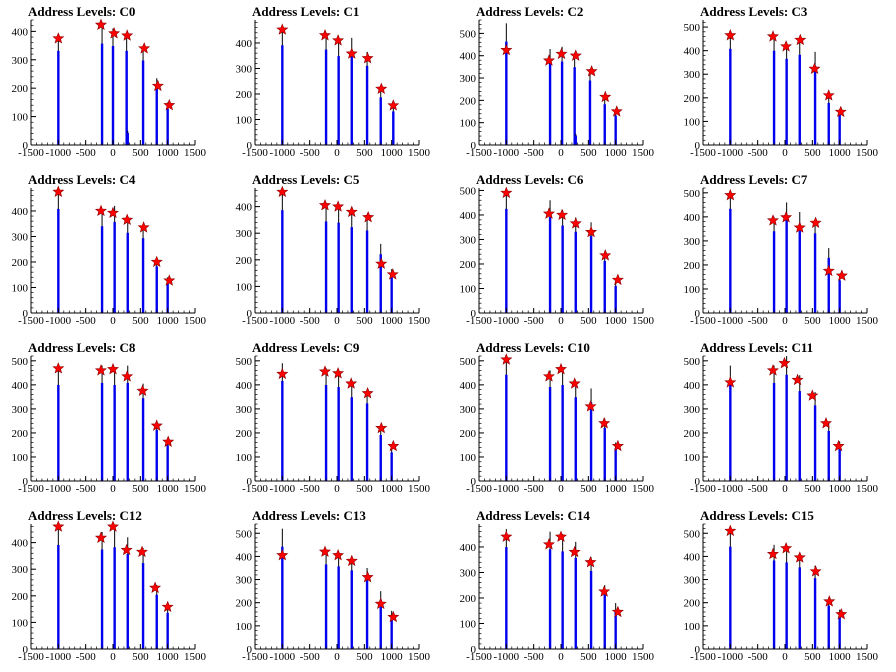  What do you see at coordinates (754, 179) in the screenshot?
I see `chart-title: Address Levels: C7` at bounding box center [754, 179].